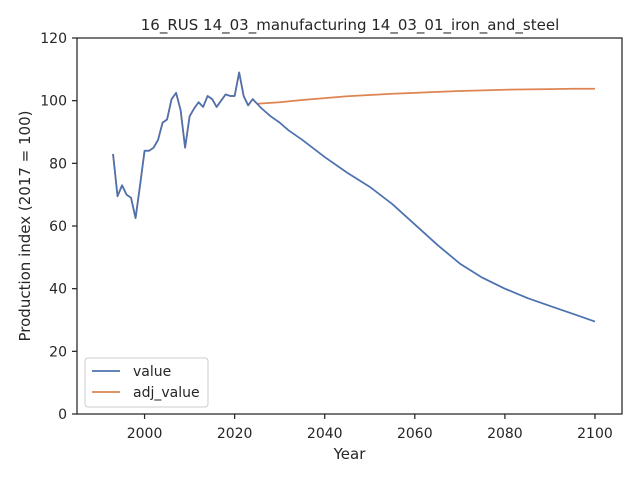 This screenshot has height=480, width=640. I want to click on x-tick-label: 2080, so click(505, 434).